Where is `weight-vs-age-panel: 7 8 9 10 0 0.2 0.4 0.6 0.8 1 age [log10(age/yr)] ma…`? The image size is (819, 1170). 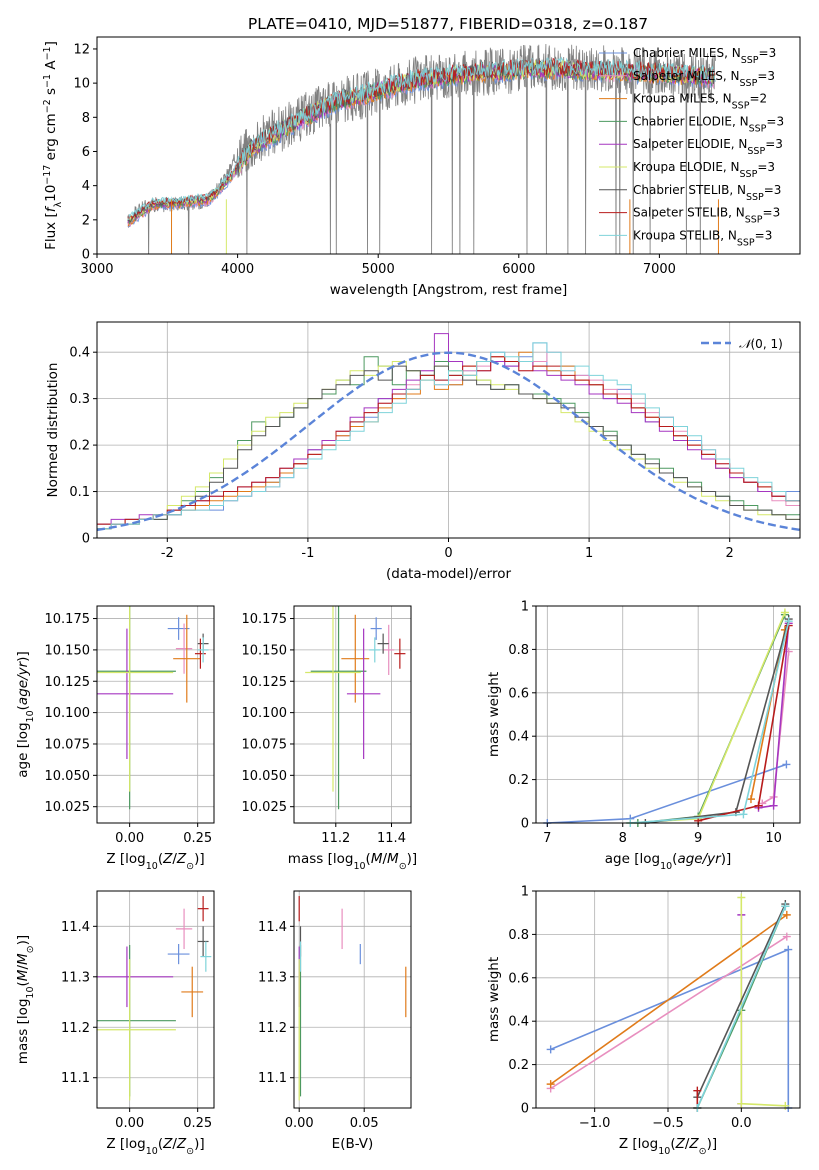 weight-vs-age-panel: 7 8 9 10 0 0.2 0.4 0.6 0.8 1 age [log10(age/yr)] ma… is located at coordinates (643, 736).